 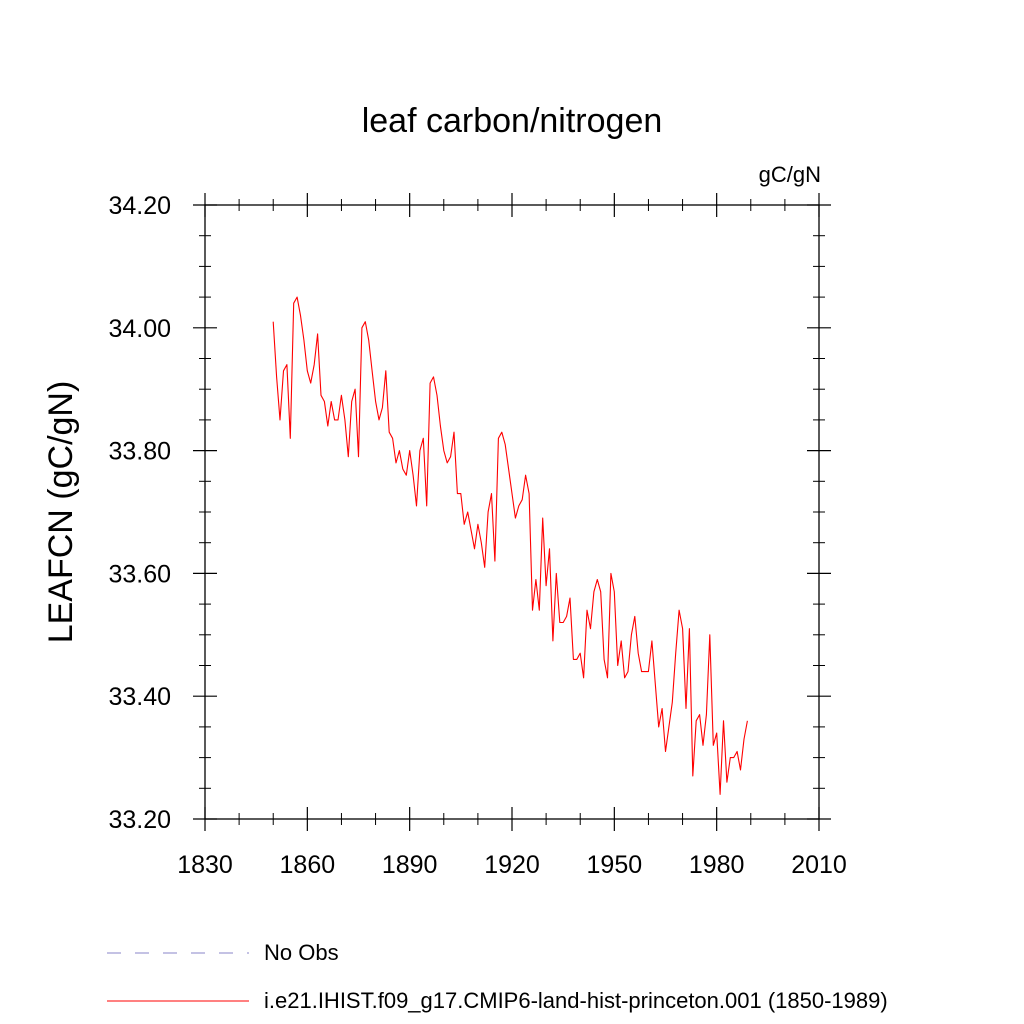 What do you see at coordinates (615, 865) in the screenshot?
I see `x-tick-label: 1950` at bounding box center [615, 865].